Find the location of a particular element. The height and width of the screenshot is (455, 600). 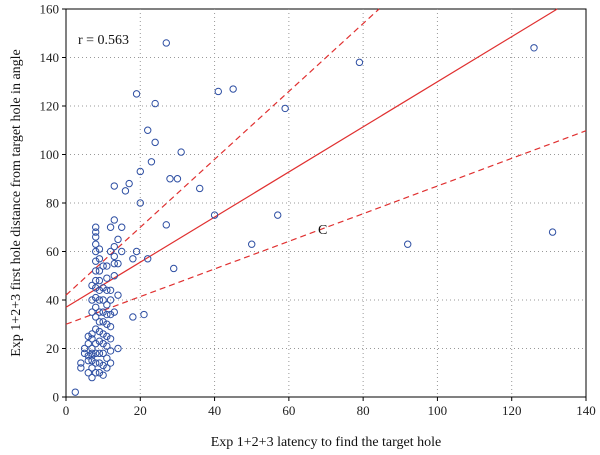

x-tick-label: 140 is located at coordinates (586, 410).